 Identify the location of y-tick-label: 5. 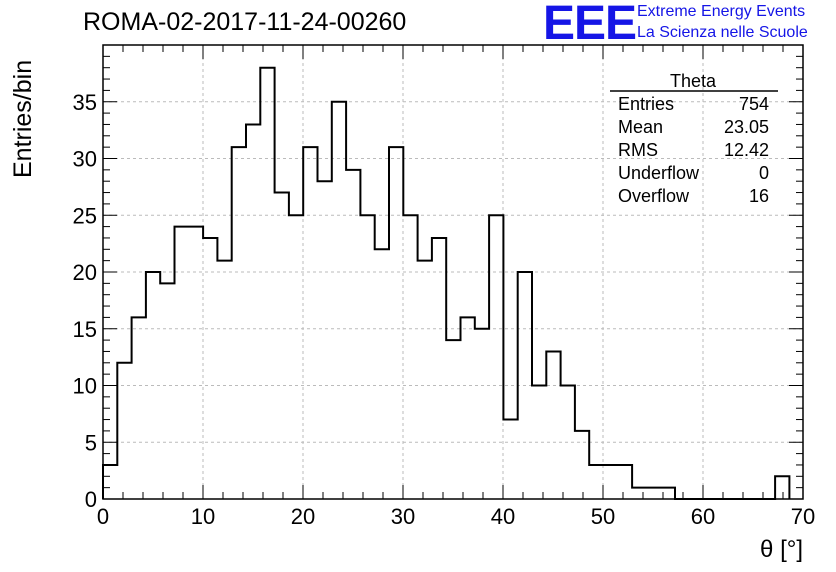
(91, 442).